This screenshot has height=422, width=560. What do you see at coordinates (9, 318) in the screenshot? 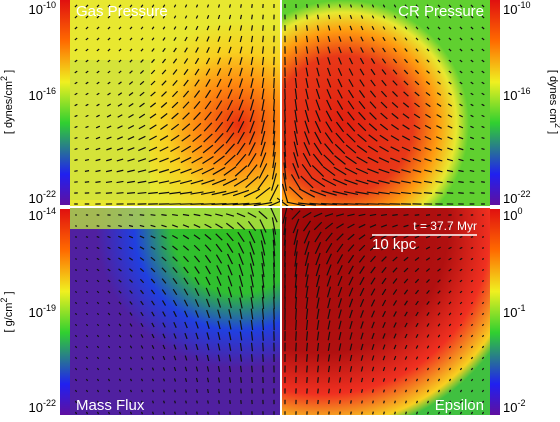
I see `unit-text: [ g/cm` at bounding box center [9, 318].